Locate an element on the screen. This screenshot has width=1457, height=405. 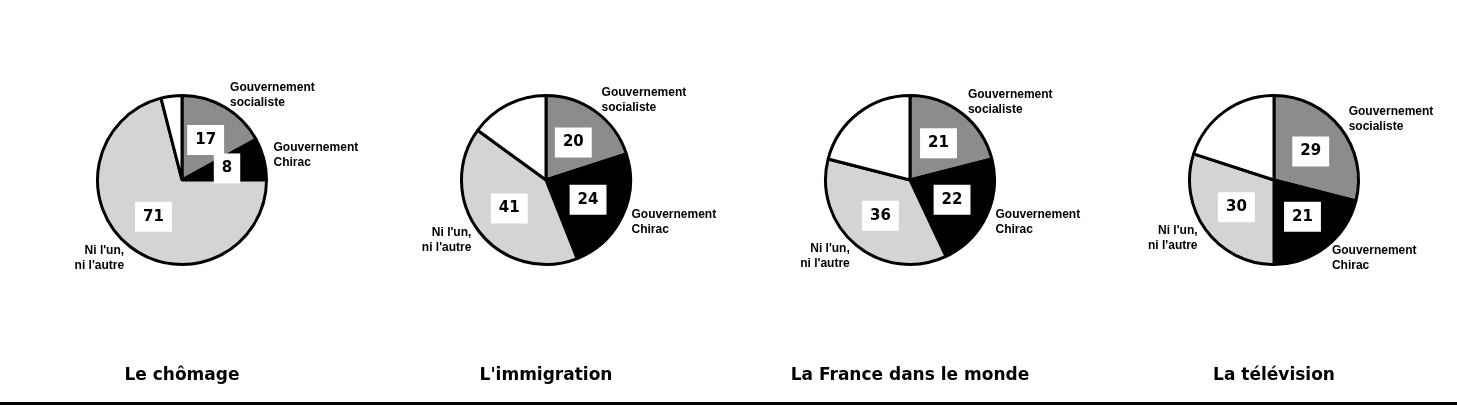
text: L'immigration is located at coordinates (546, 374).